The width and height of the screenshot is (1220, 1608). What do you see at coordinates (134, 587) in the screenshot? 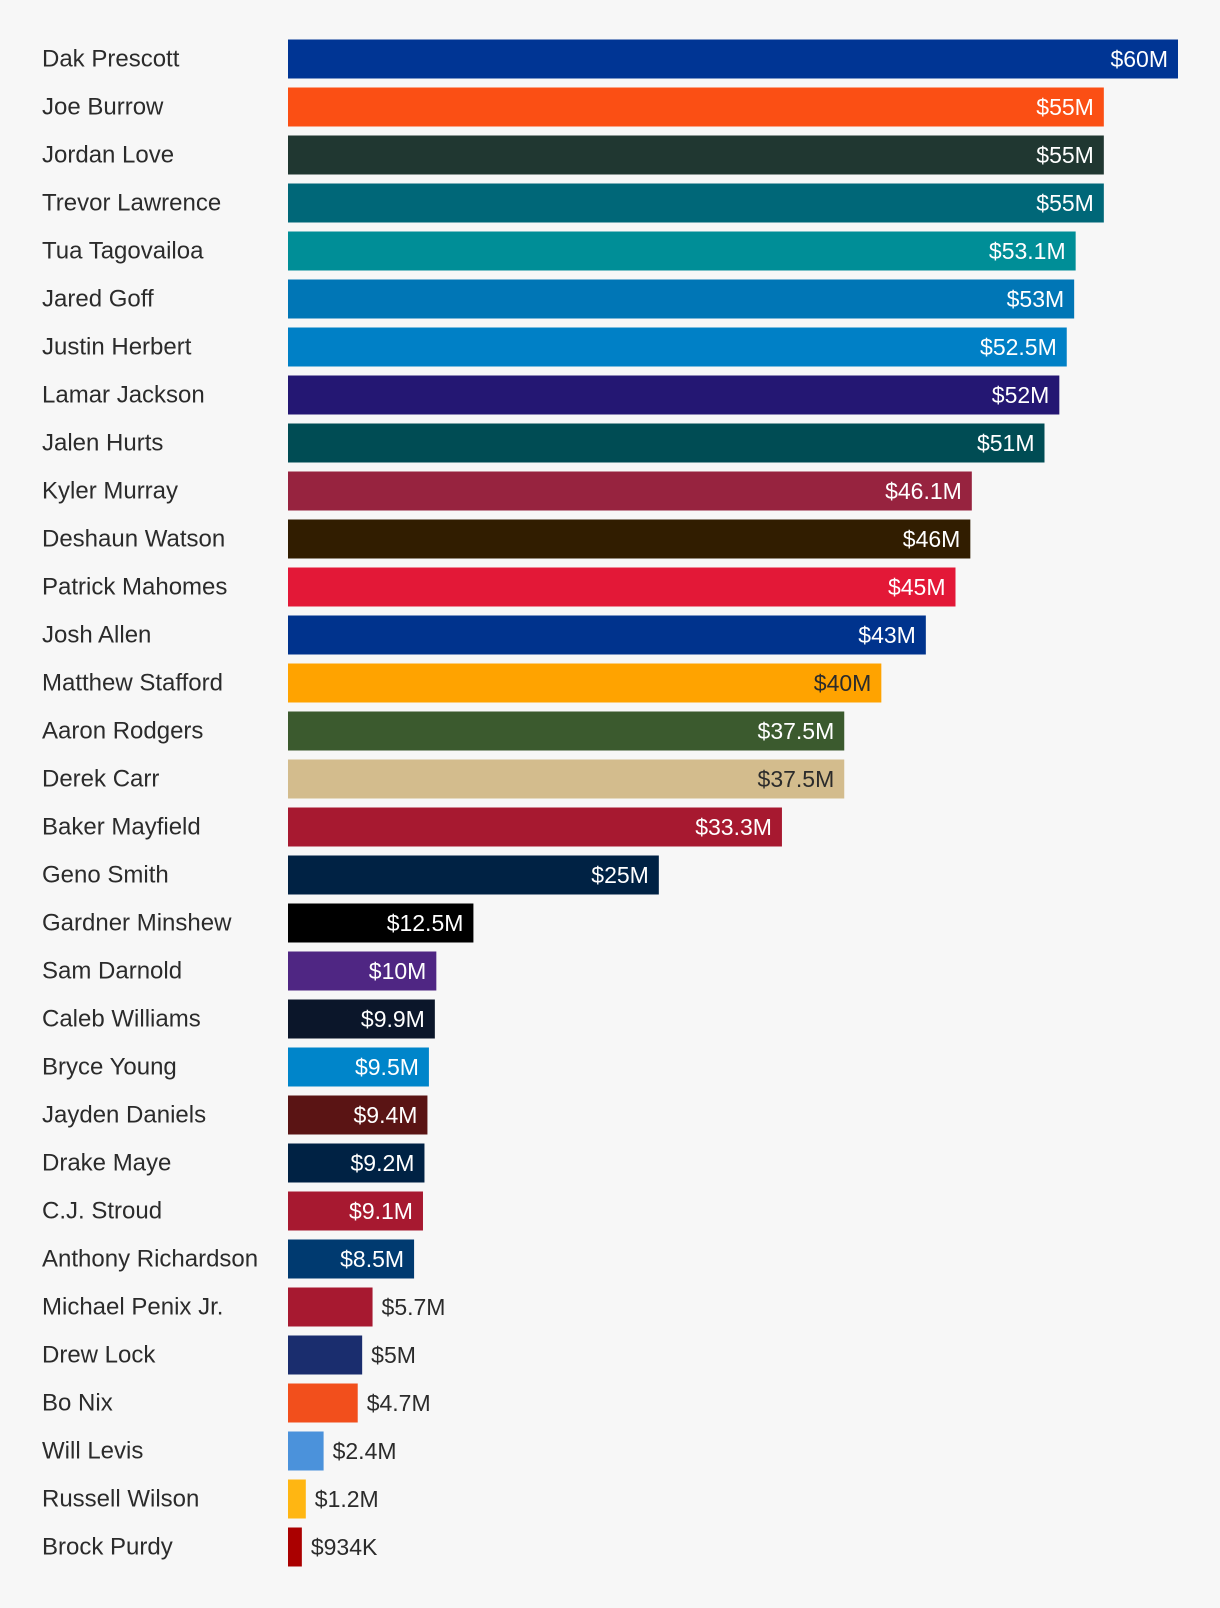
I see `category-label: Patrick Mahomes` at bounding box center [134, 587].